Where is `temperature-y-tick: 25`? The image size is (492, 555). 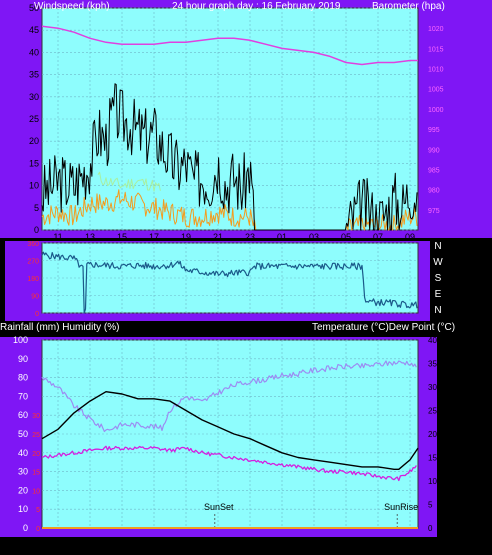
temperature-y-tick: 25 is located at coordinates (432, 411).